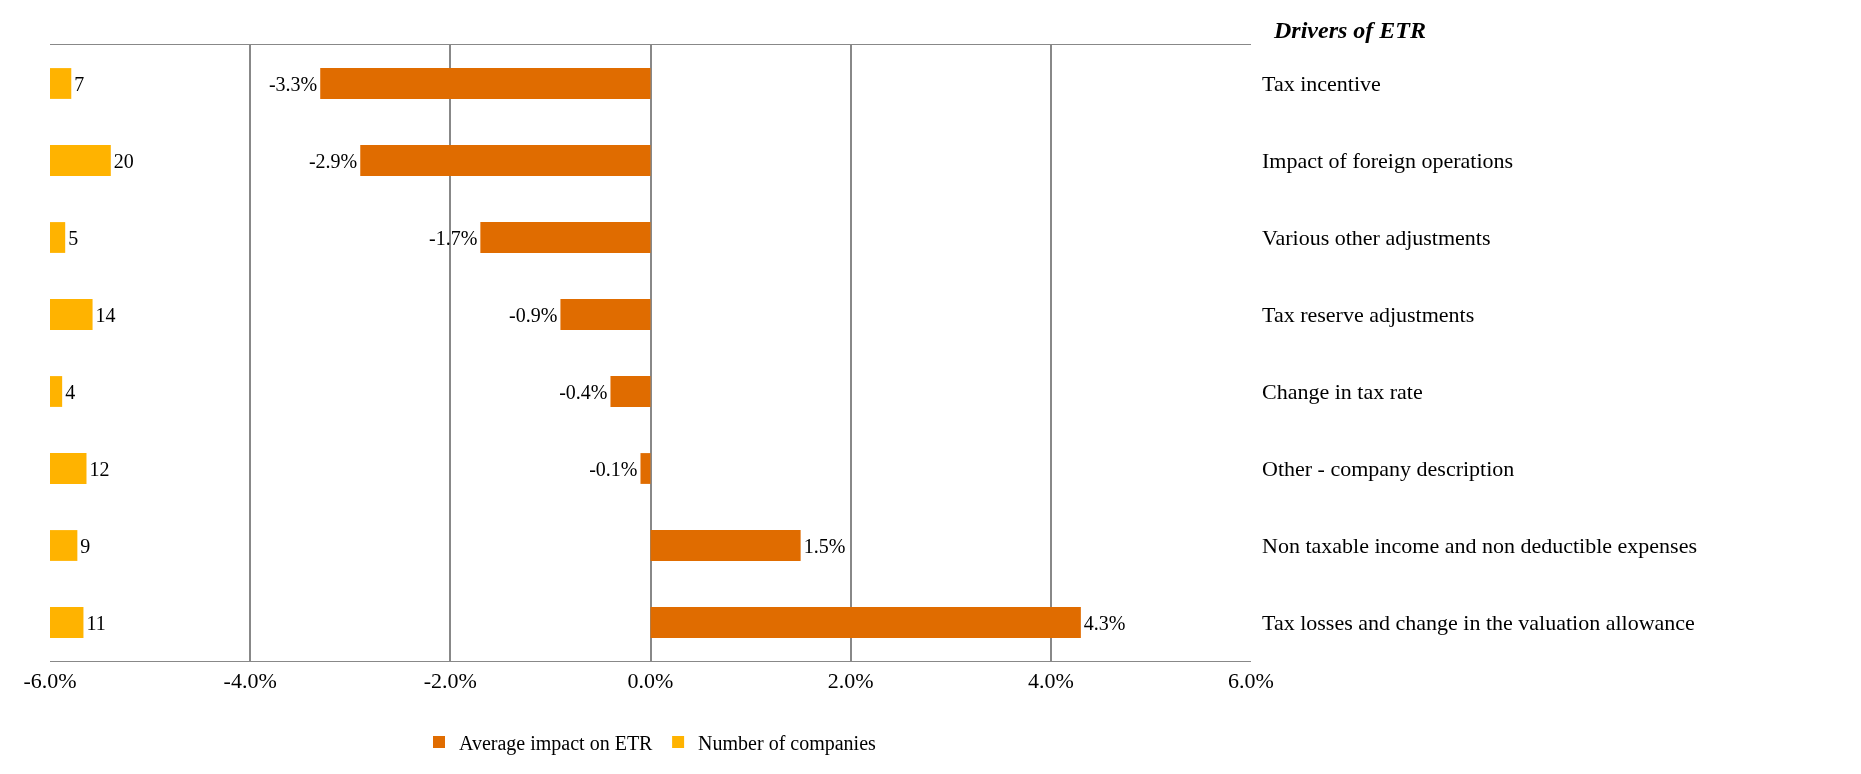 The height and width of the screenshot is (774, 1861). What do you see at coordinates (1251, 681) in the screenshot?
I see `x-tick-label: 6.0%` at bounding box center [1251, 681].